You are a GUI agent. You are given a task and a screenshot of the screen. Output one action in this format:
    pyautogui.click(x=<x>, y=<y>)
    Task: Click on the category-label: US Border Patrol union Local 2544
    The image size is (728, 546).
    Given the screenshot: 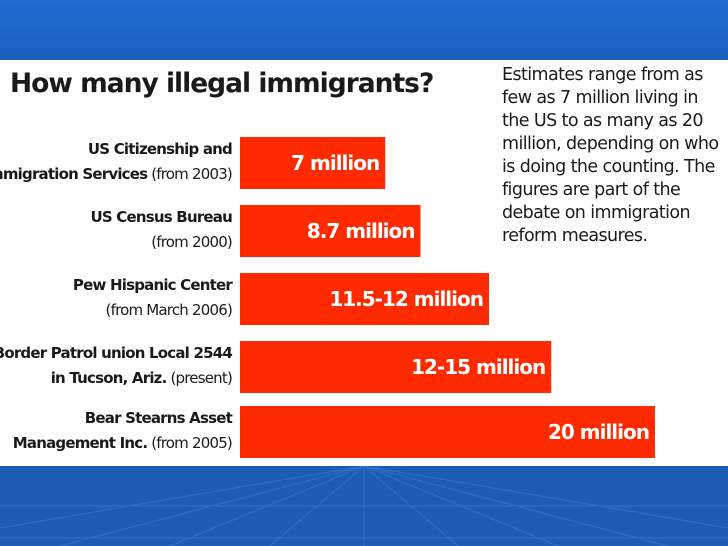 What is the action you would take?
    pyautogui.click(x=116, y=353)
    